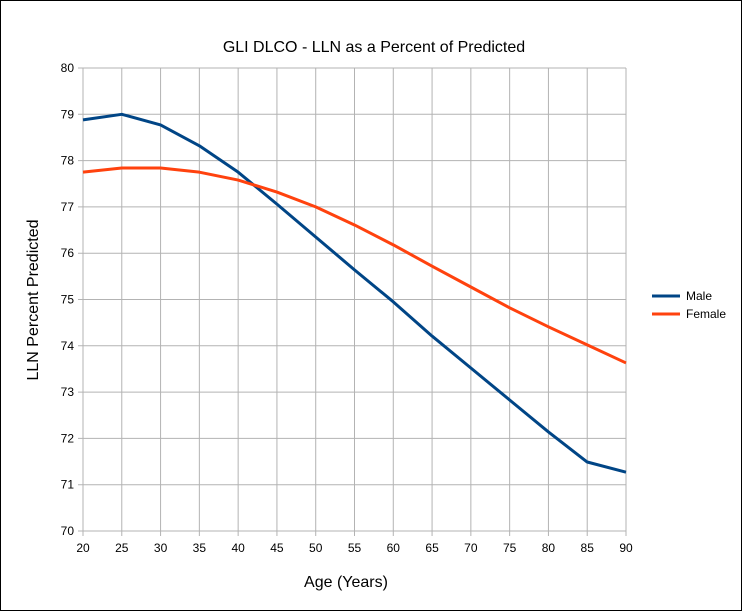 The width and height of the screenshot is (742, 611). Describe the element at coordinates (355, 548) in the screenshot. I see `x-tick-label: 55` at that location.